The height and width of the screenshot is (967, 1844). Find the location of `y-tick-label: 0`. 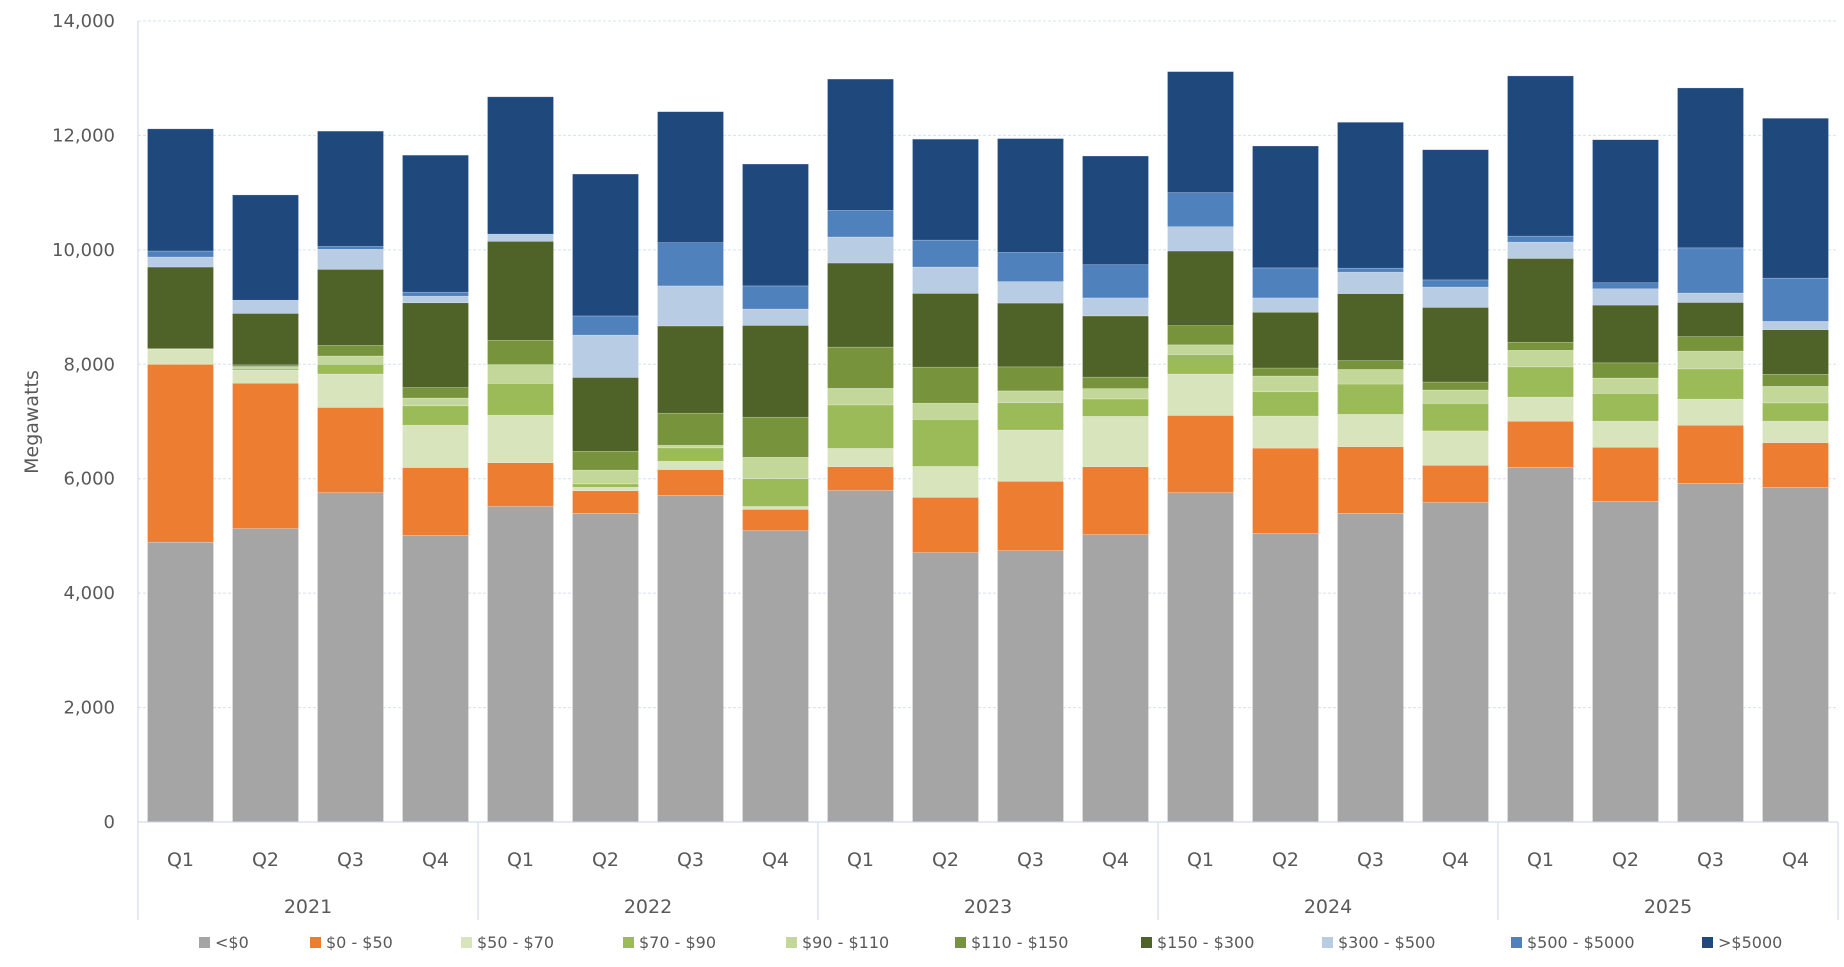

y-tick-label: 0 is located at coordinates (109, 822).